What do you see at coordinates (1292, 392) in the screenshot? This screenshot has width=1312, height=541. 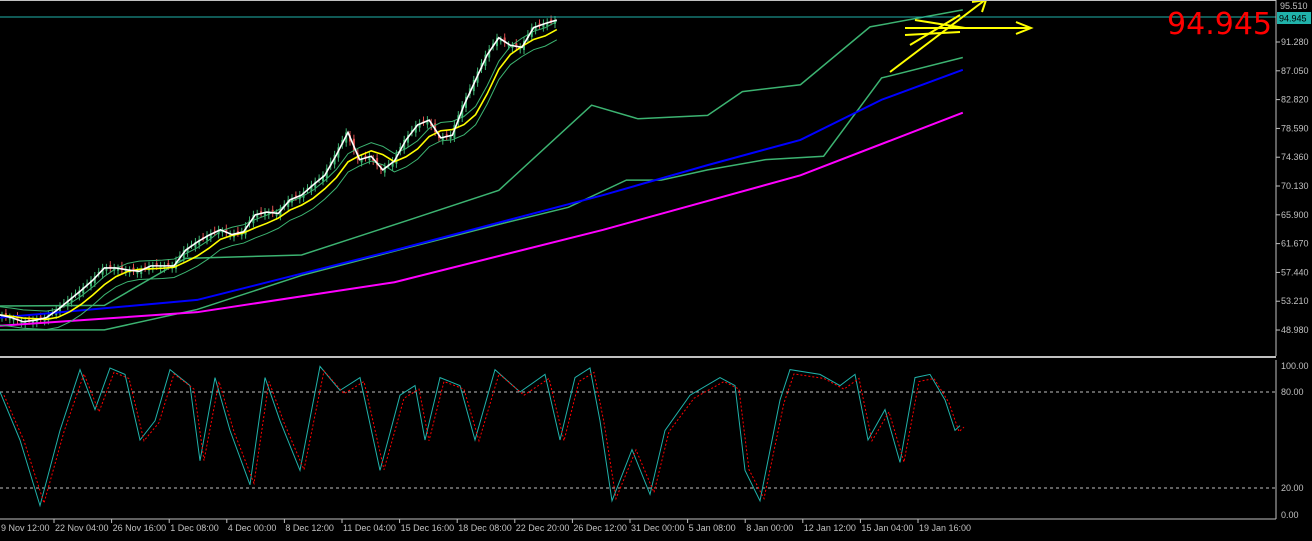 I see `stoch-tick-label: 80.00` at bounding box center [1292, 392].